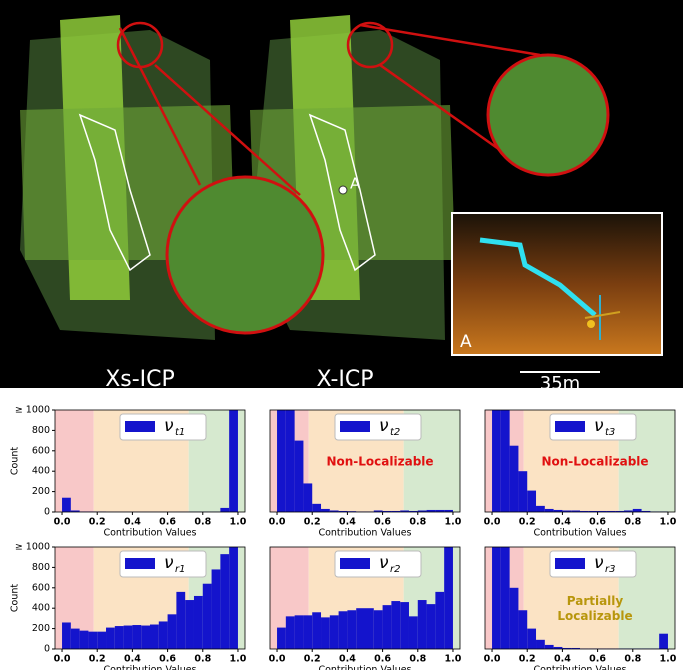 The height and width of the screenshot is (670, 683). Describe the element at coordinates (560, 383) in the screenshot. I see `scale-bar-label: 35m` at that location.